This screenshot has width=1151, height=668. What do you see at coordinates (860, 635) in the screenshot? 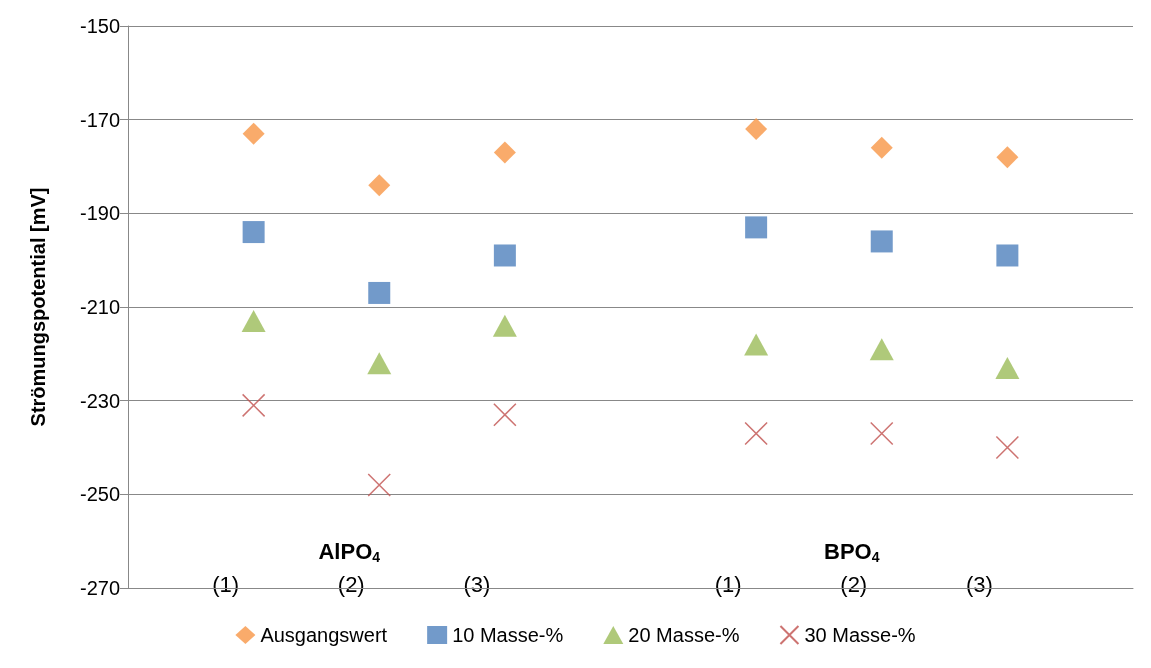
I see `legend-label: 30 Masse-%` at bounding box center [860, 635].